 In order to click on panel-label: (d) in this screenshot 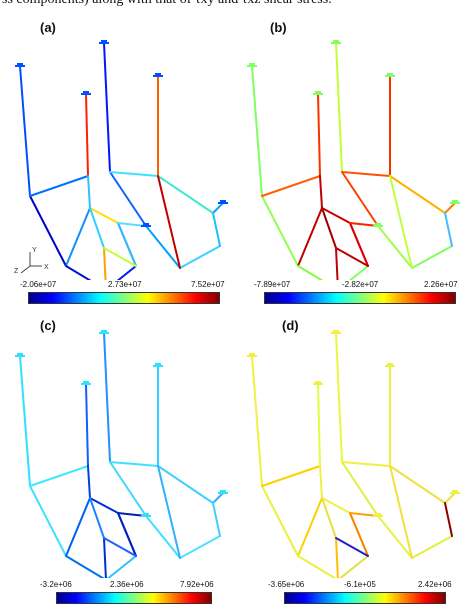, I will do `click(290, 325)`.